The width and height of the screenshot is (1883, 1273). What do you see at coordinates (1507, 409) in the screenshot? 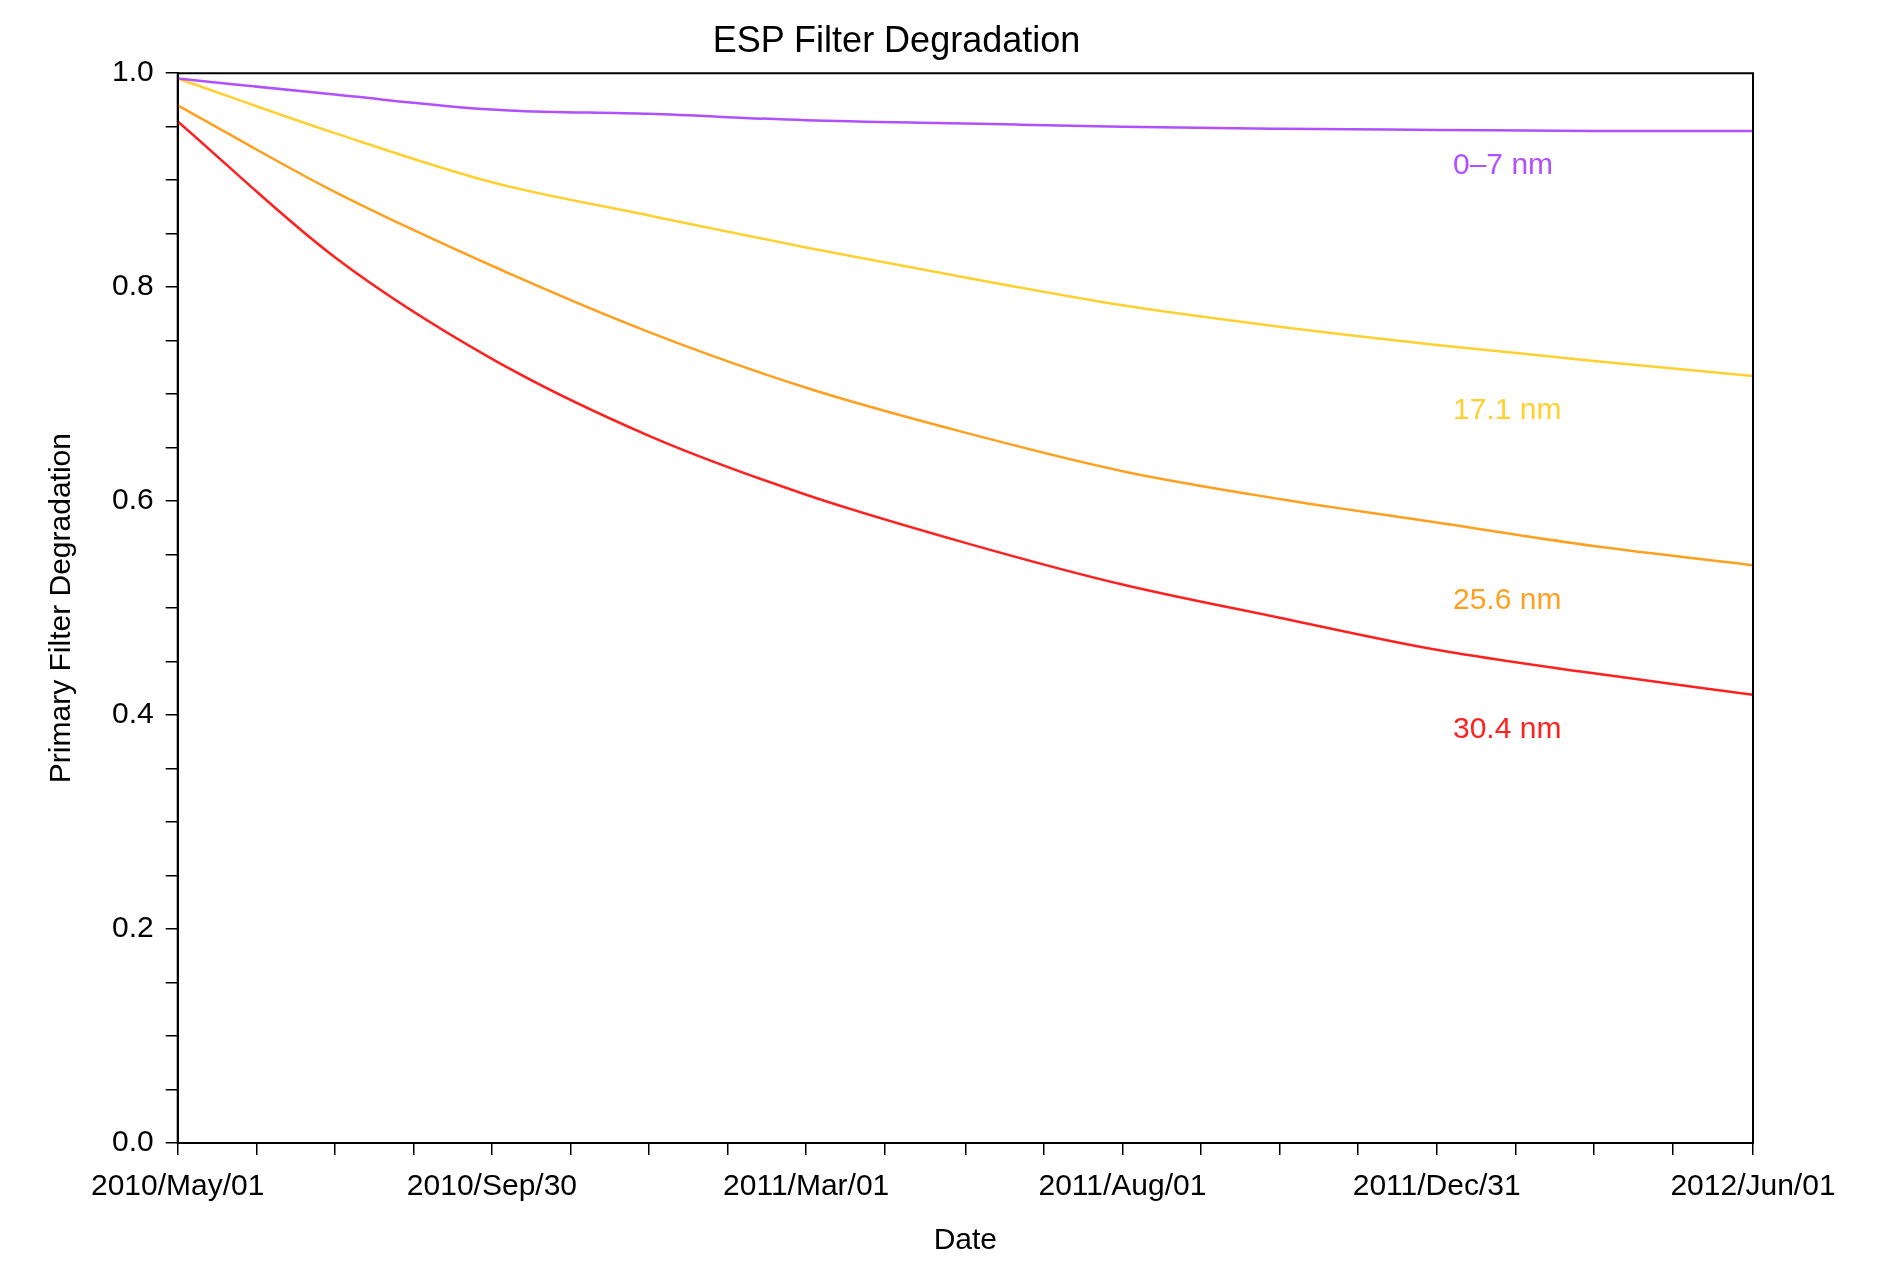
I see `series-label: 17.1 nm` at bounding box center [1507, 409].